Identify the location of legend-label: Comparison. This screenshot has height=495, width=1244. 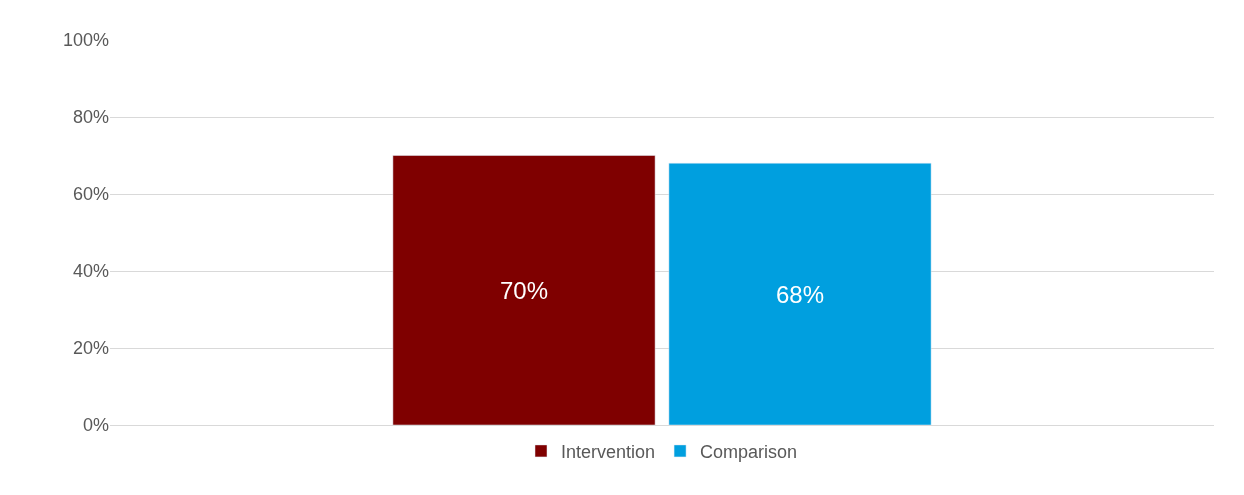
(749, 451).